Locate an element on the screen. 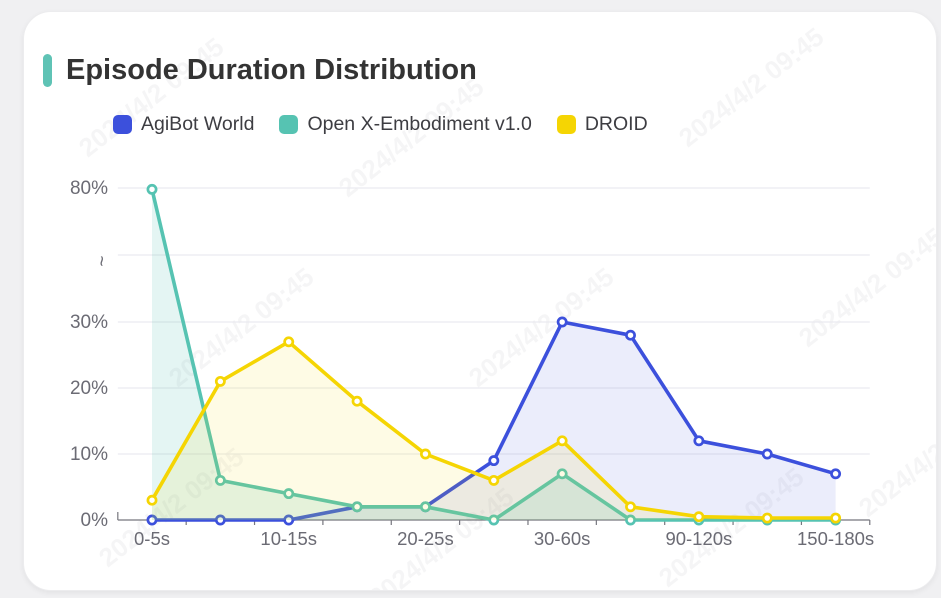  legend-item-1: AgiBot World is located at coordinates (183, 124).